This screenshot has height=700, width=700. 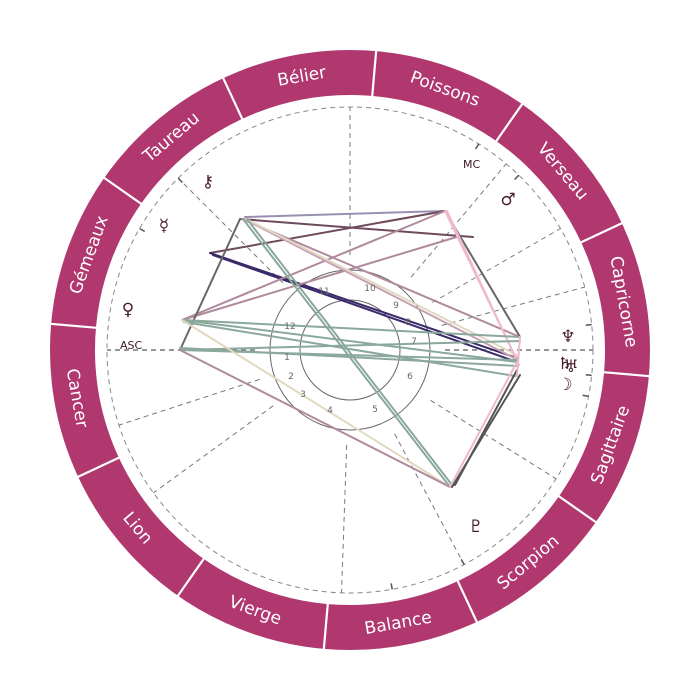 What do you see at coordinates (323, 292) in the screenshot?
I see `house-number-11: 11` at bounding box center [323, 292].